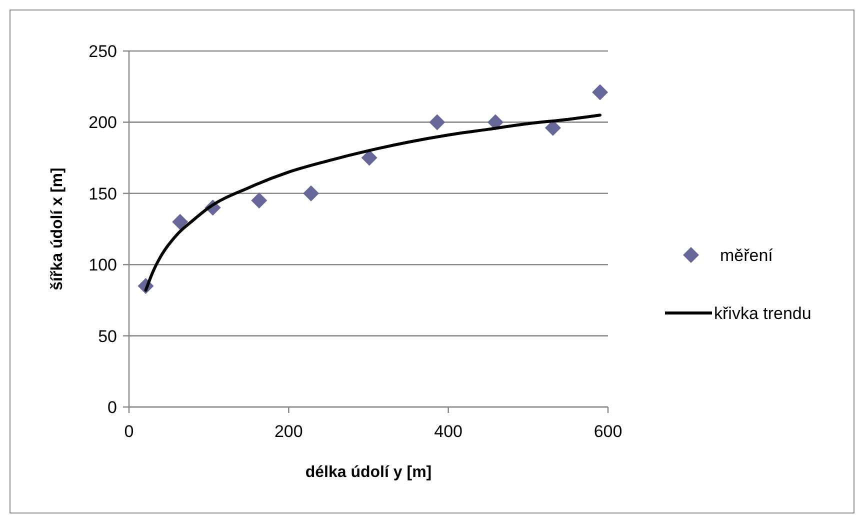  I want to click on y-tick-label: 0, so click(112, 407).